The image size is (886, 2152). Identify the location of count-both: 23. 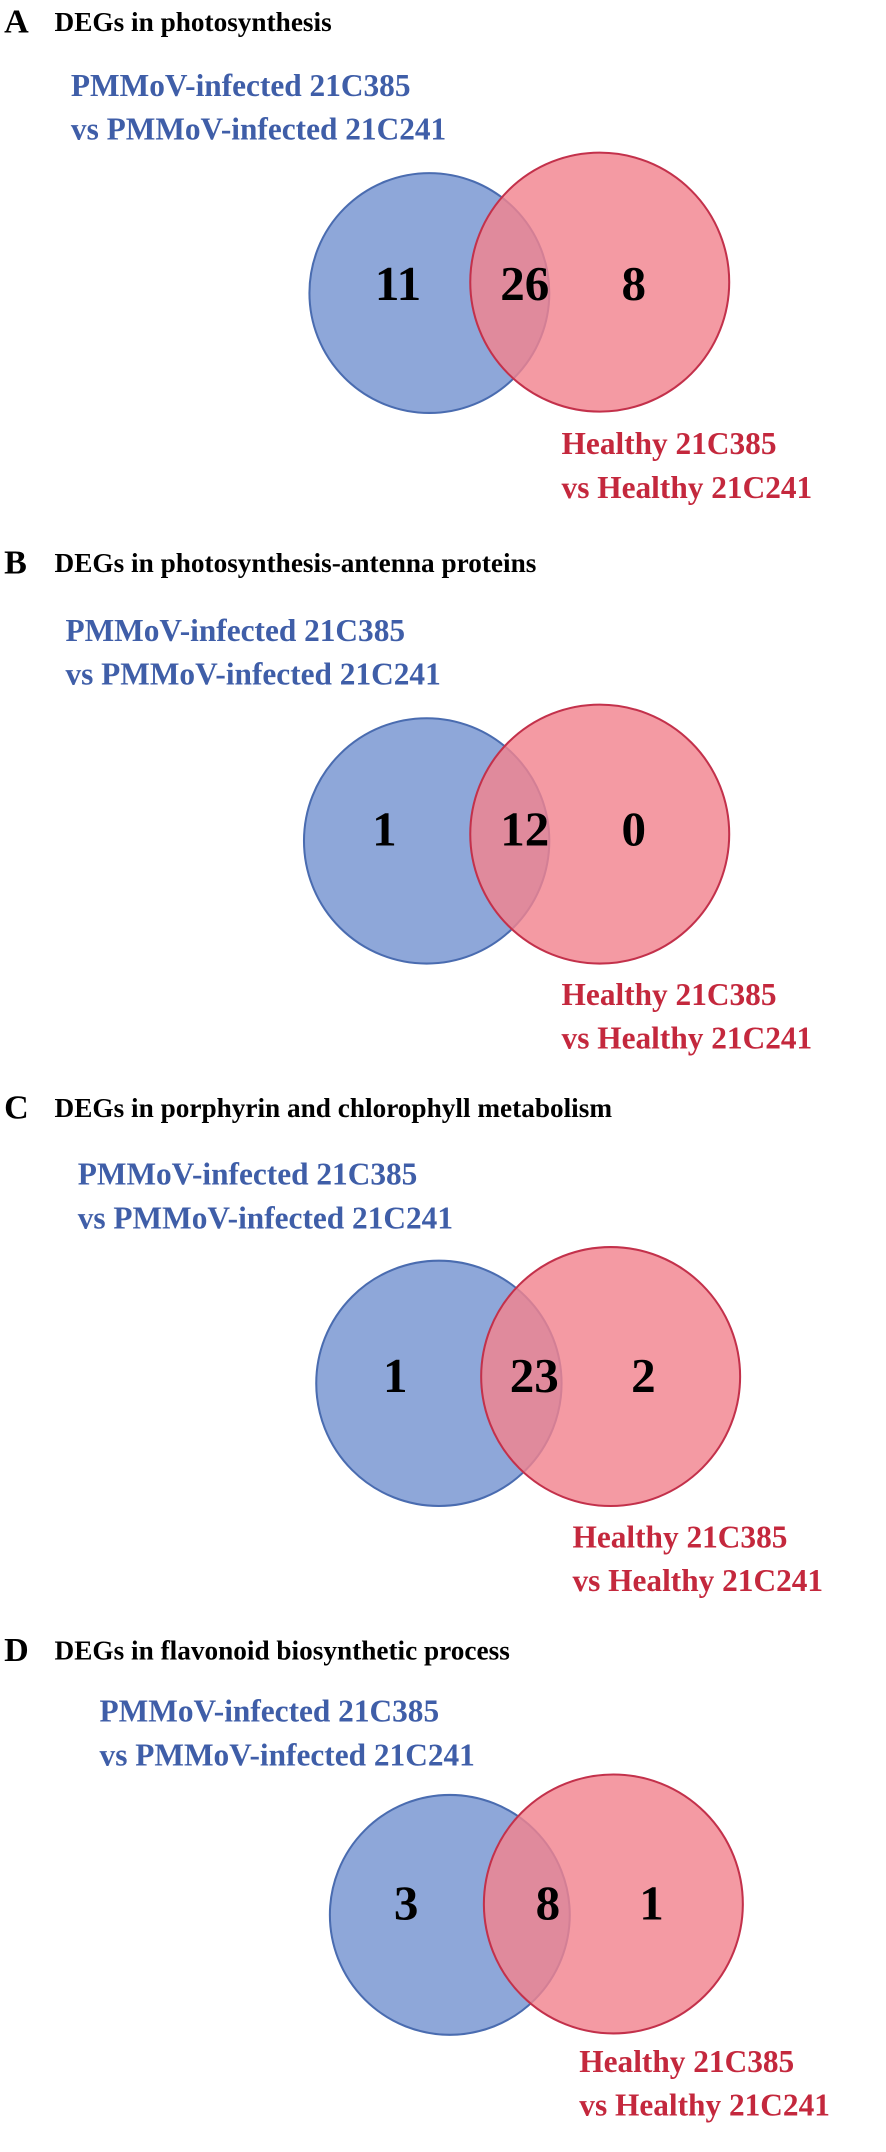
(534, 1375).